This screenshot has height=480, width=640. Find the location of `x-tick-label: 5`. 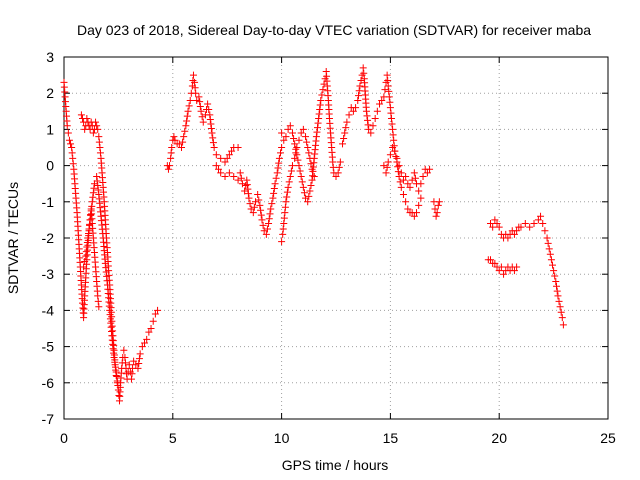

x-tick-label: 5 is located at coordinates (173, 438).